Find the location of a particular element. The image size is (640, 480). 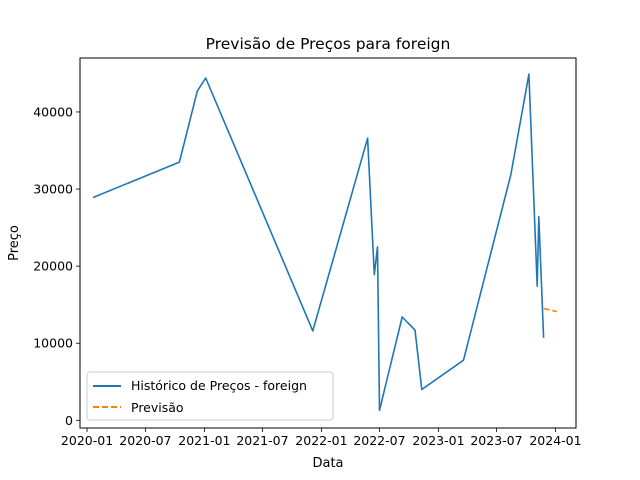

y-tick-label: 40000 is located at coordinates (53, 111).